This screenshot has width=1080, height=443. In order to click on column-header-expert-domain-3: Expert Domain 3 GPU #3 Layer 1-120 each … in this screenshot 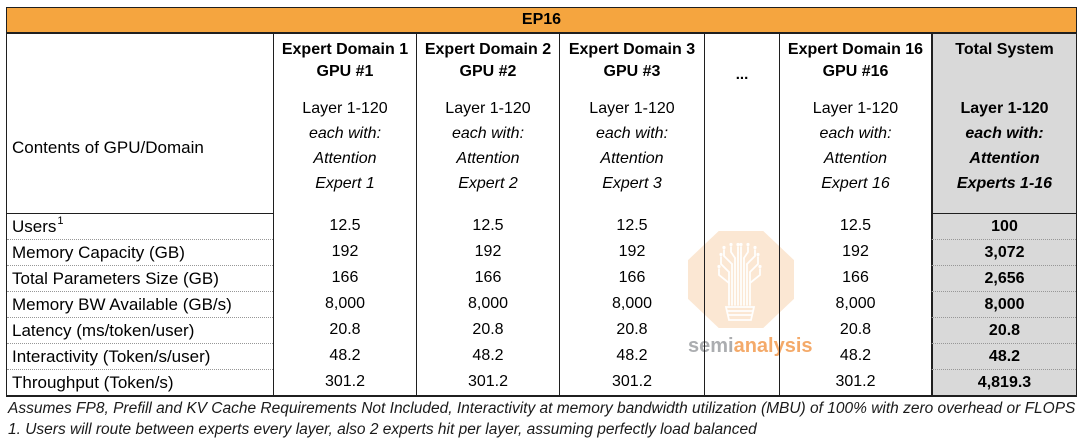, I will do `click(631, 123)`.